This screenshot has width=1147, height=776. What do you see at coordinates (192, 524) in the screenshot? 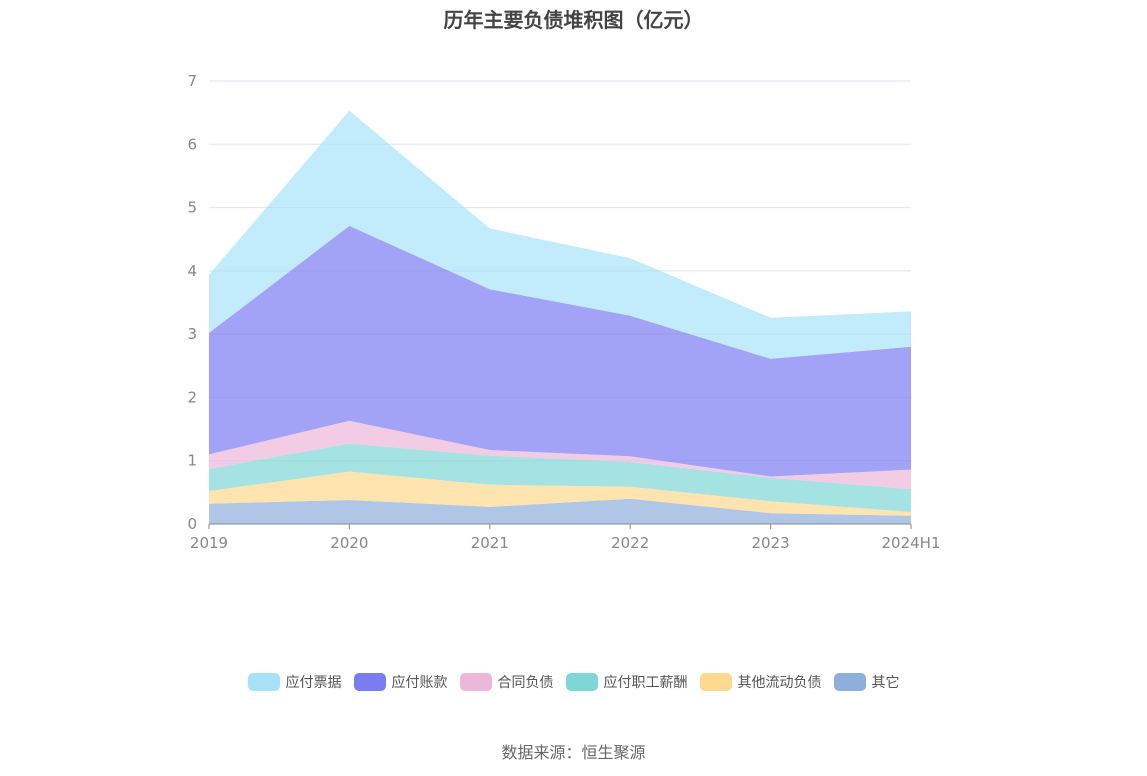
I see `y-tick-label: 0` at bounding box center [192, 524].